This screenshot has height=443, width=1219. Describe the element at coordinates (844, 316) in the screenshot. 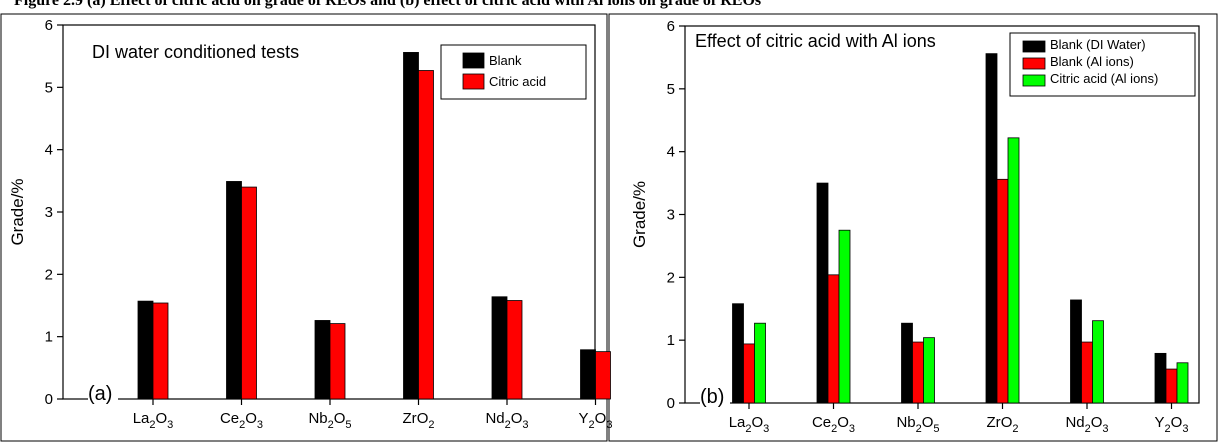

I see `bar-b-s2-c1` at that location.